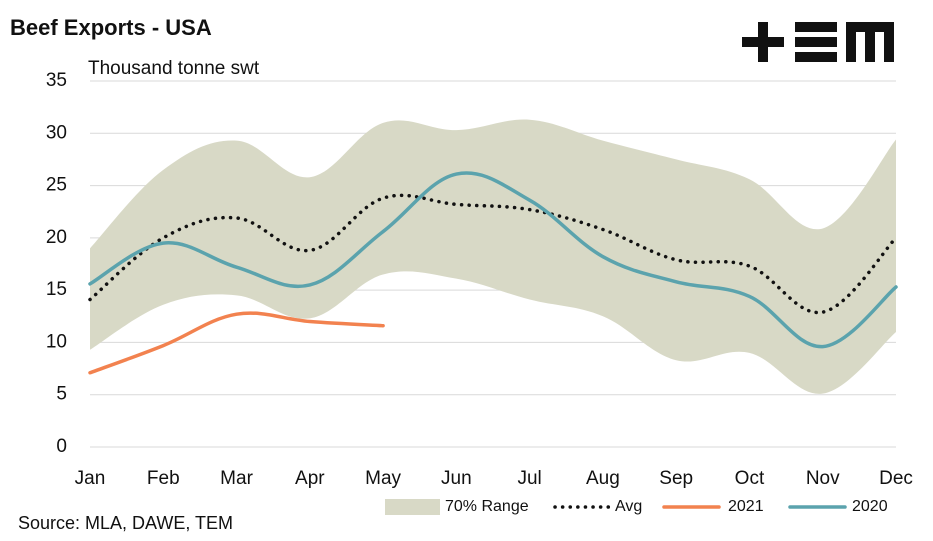 The height and width of the screenshot is (541, 933). What do you see at coordinates (111, 27) in the screenshot?
I see `chart-title: Beef Exports - USA` at bounding box center [111, 27].